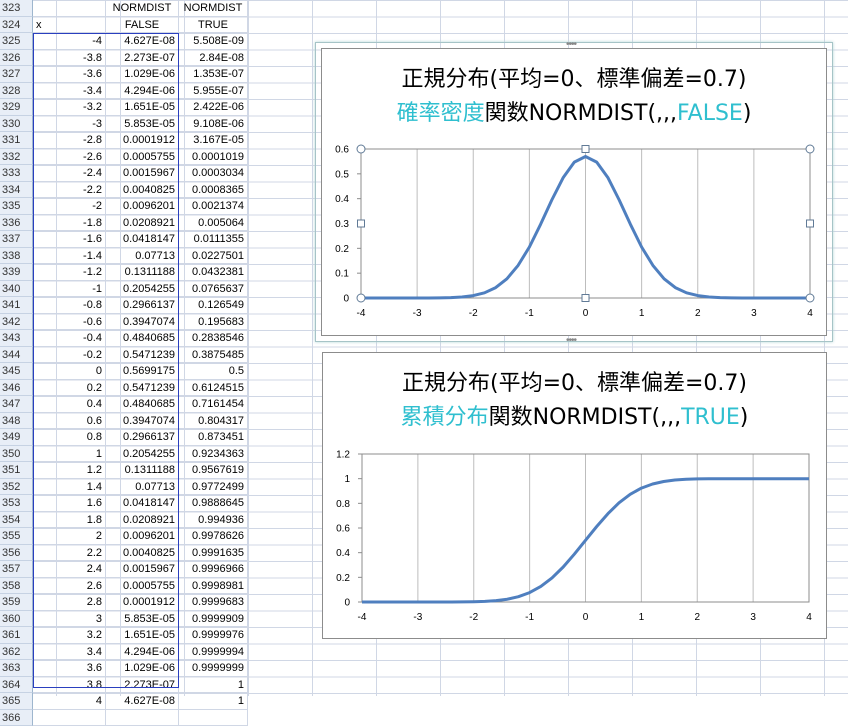 The image size is (848, 726). What do you see at coordinates (16, 289) in the screenshot?
I see `row-header: 340` at bounding box center [16, 289].